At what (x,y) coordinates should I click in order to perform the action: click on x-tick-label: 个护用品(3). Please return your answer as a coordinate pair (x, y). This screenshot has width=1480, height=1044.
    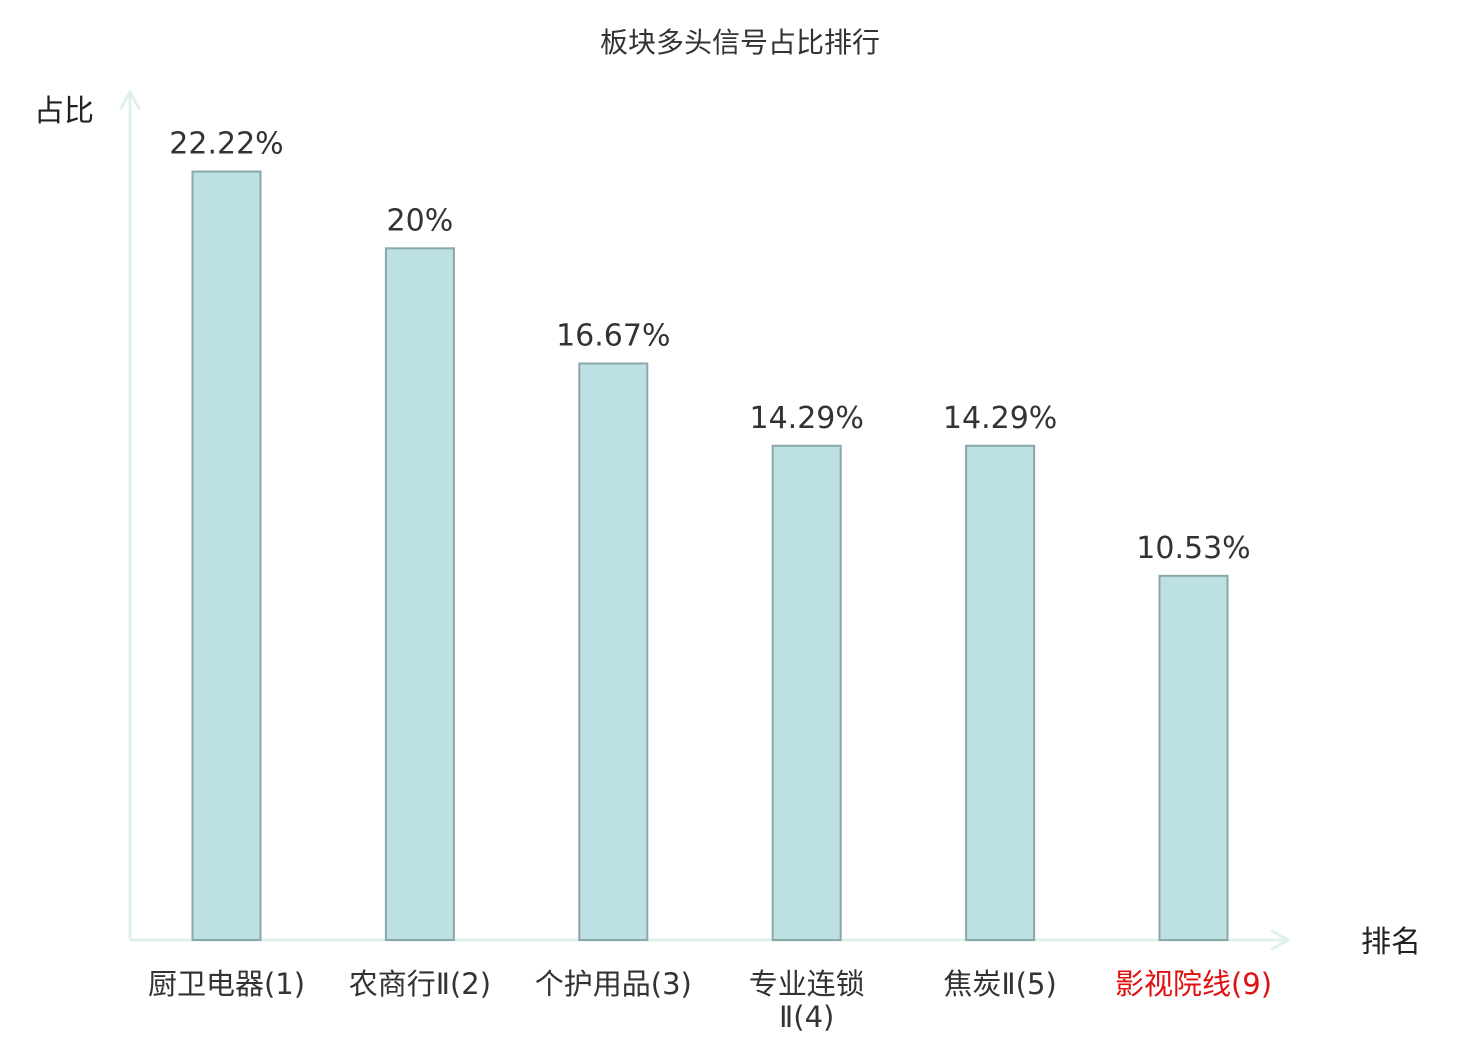
    Looking at the image, I should click on (613, 984).